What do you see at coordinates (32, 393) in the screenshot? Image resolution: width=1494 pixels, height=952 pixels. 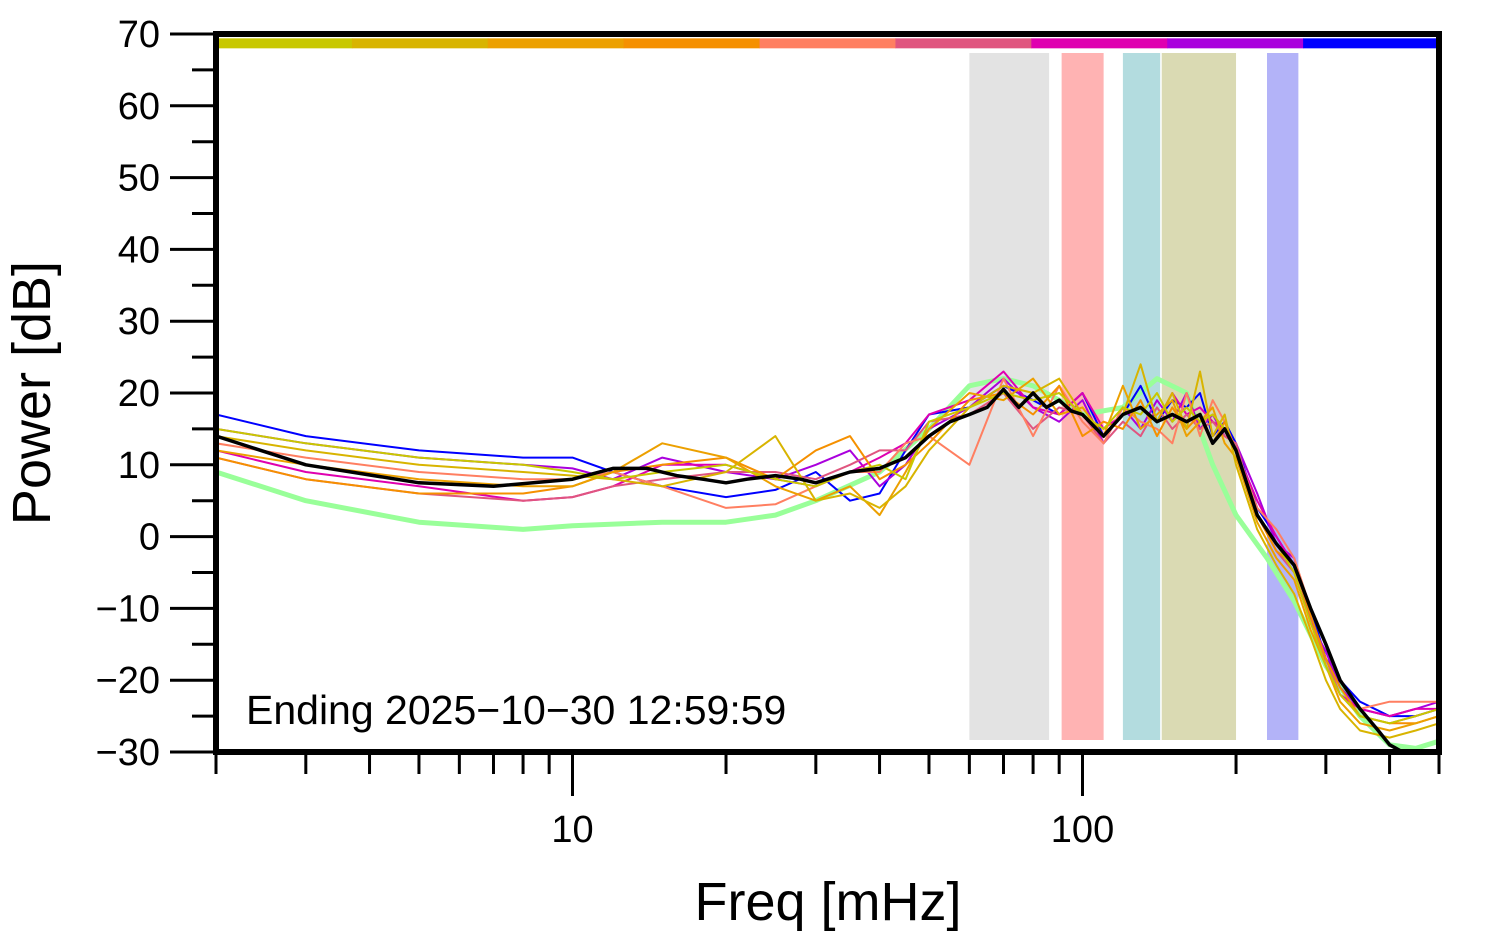 I see `y-axis-label: Power [dB]` at bounding box center [32, 393].